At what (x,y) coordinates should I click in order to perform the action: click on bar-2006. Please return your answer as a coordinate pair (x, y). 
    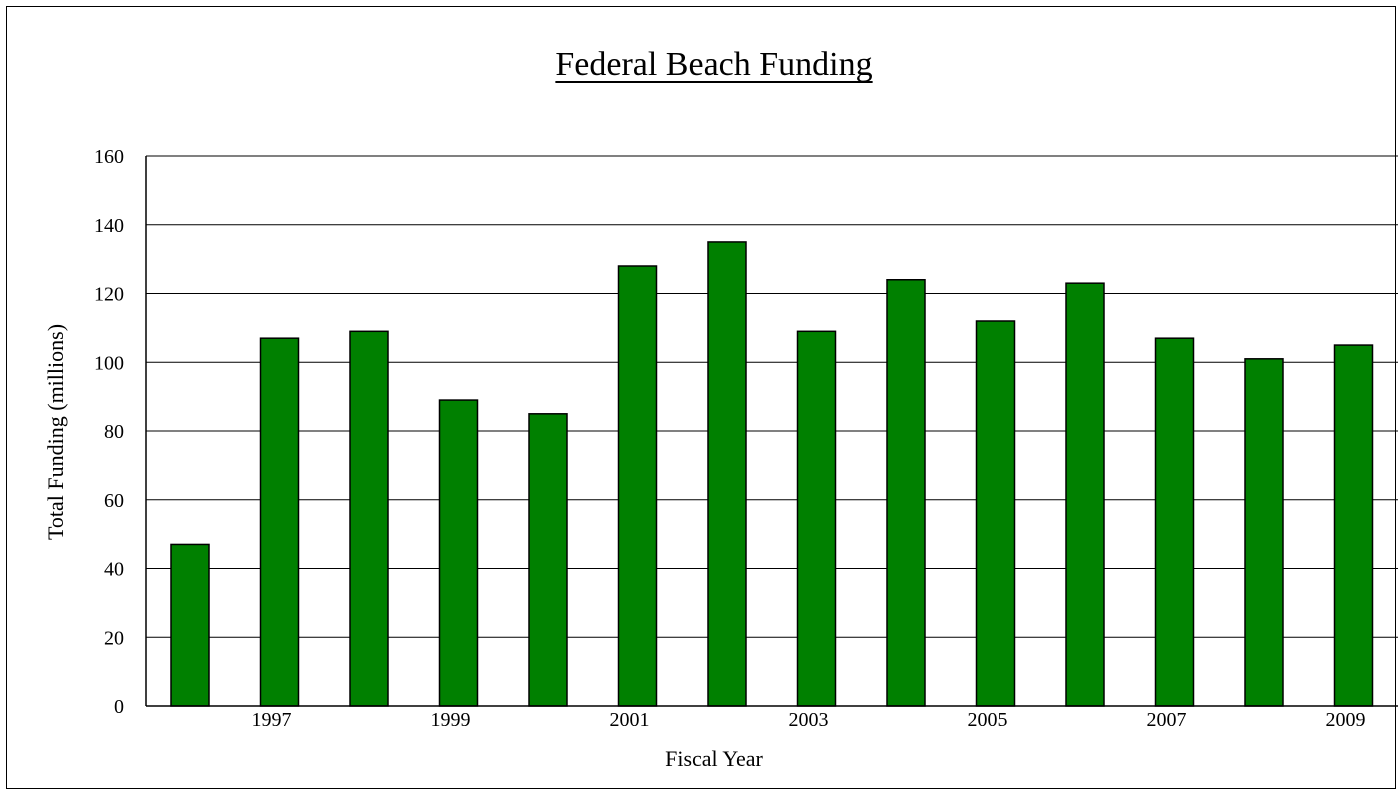
    Looking at the image, I should click on (1085, 494).